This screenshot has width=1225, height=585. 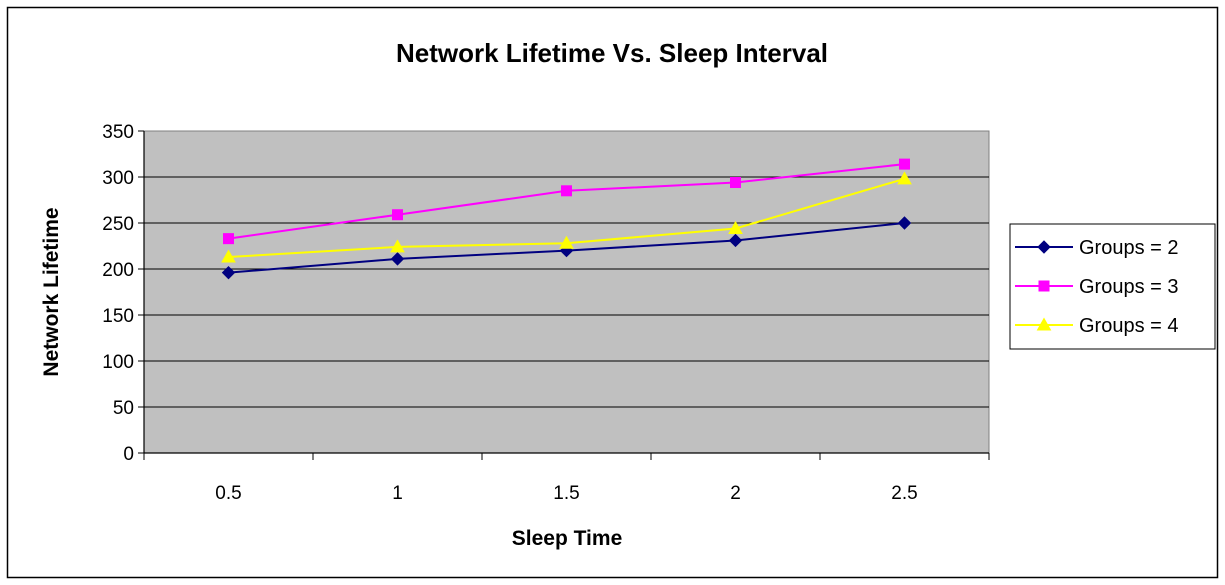 What do you see at coordinates (1129, 326) in the screenshot?
I see `legend-label: Groups = 4` at bounding box center [1129, 326].